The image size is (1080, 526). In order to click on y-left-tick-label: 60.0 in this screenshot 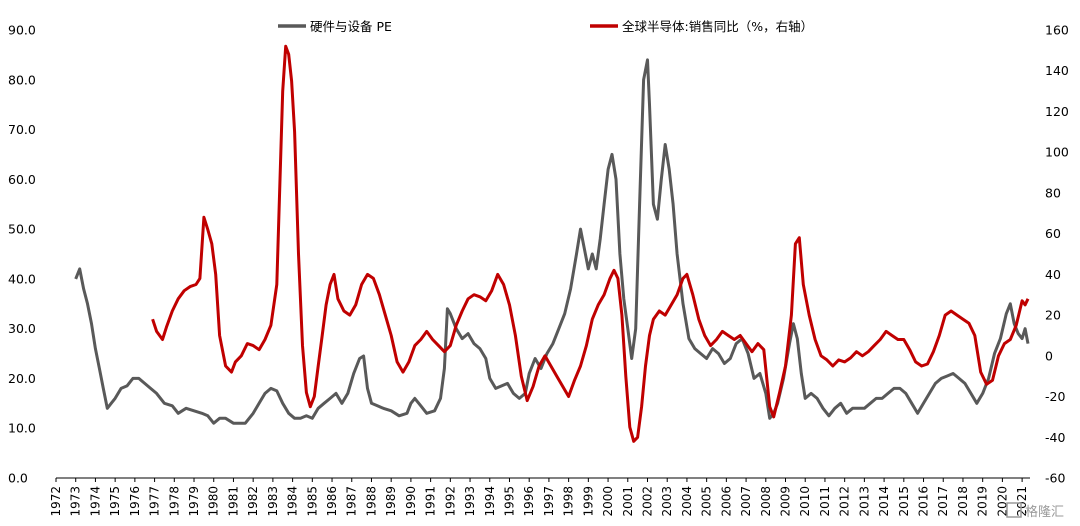, I will do `click(22, 179)`.